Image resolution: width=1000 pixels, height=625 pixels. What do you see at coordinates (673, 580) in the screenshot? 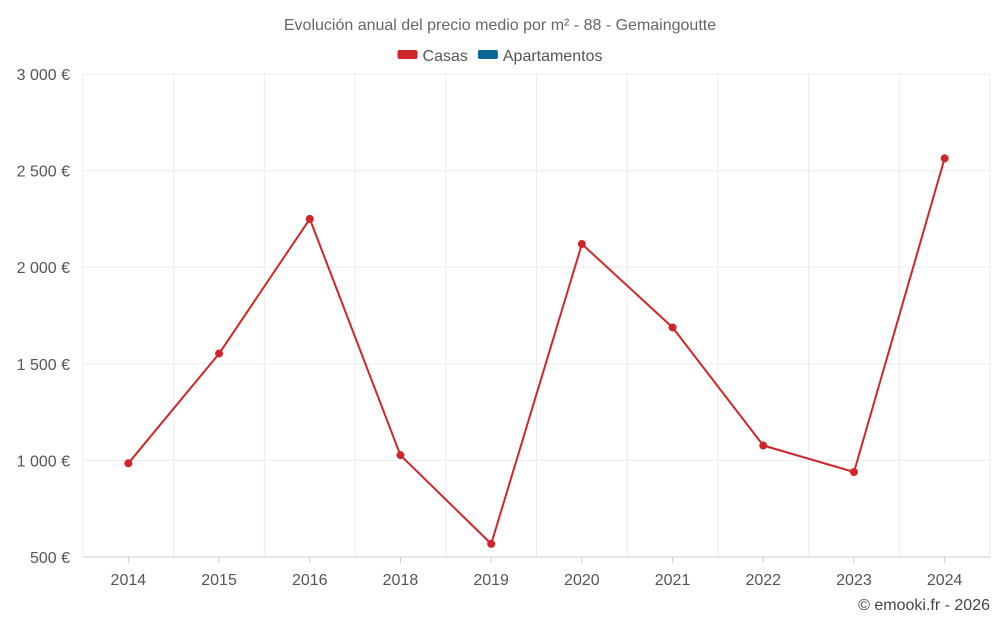
I see `x-tick-label: 2021` at bounding box center [673, 580].